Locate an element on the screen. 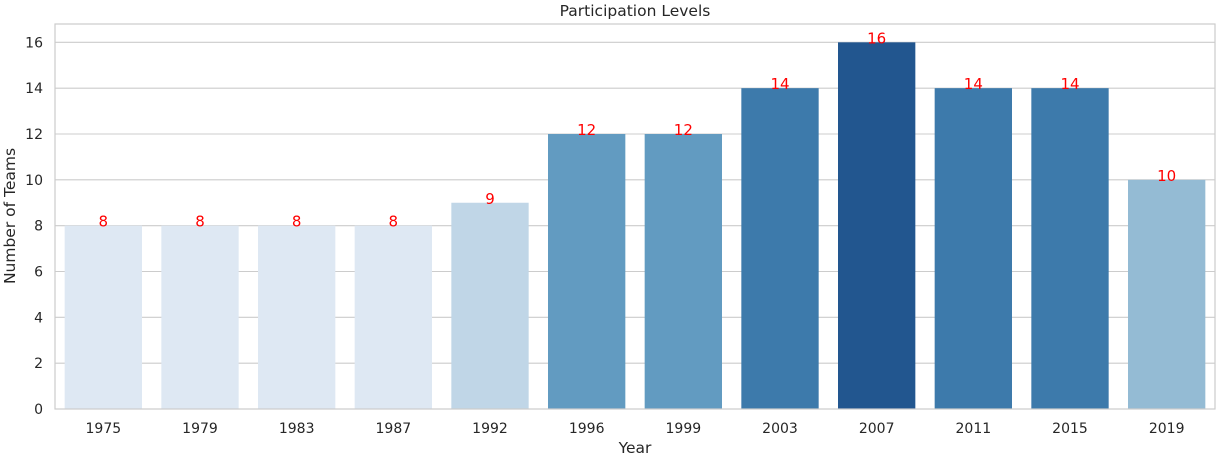  x-tick-label: 1987 is located at coordinates (394, 429).